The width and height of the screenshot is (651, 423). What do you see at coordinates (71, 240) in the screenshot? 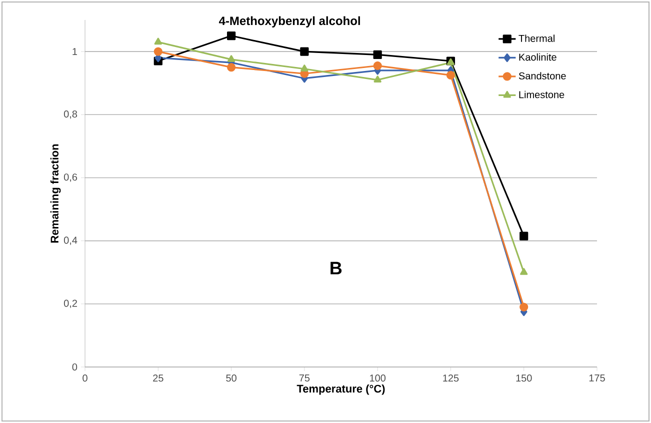
I see `y-tick-label: 0,4` at bounding box center [71, 240].